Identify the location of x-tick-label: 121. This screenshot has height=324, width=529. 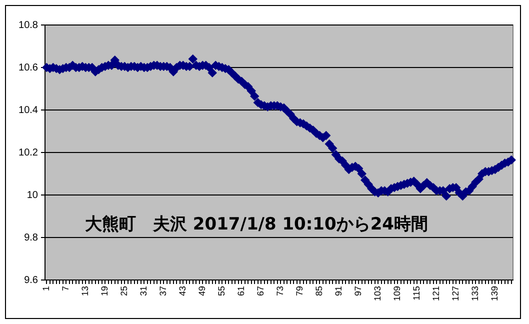
(436, 294).